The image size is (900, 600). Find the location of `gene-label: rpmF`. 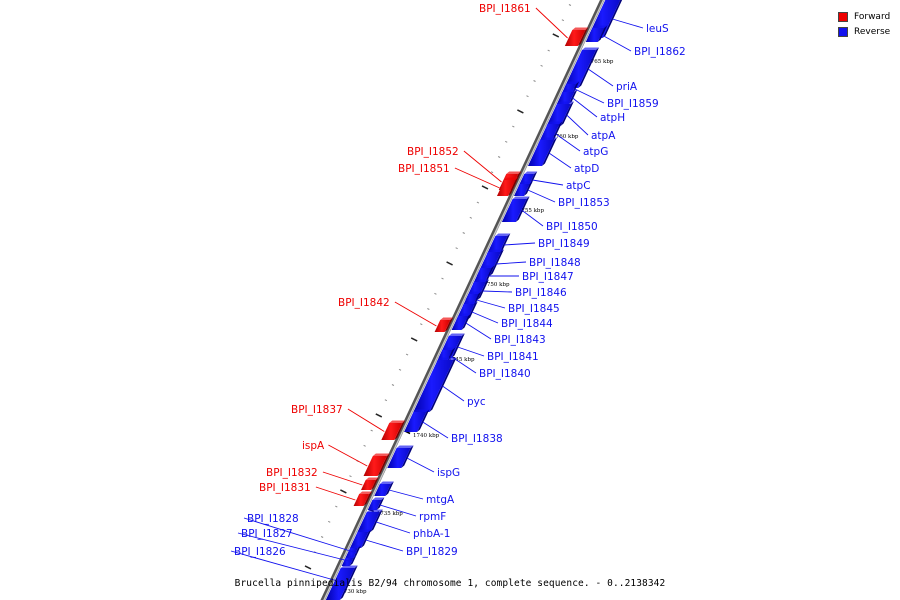

gene-label: rpmF is located at coordinates (432, 517).